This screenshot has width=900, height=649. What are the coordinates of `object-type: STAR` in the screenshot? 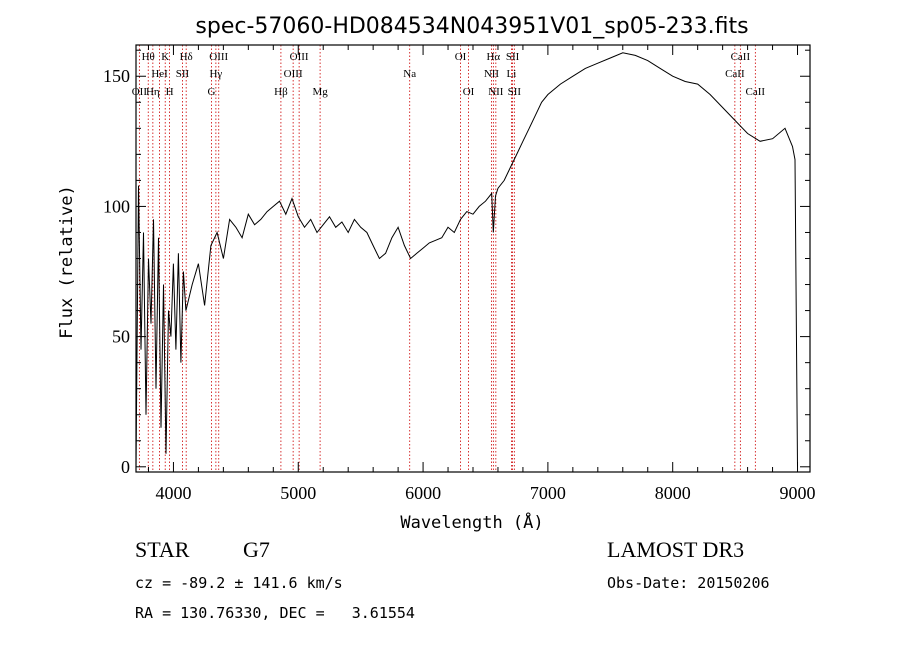 It's located at (162, 549).